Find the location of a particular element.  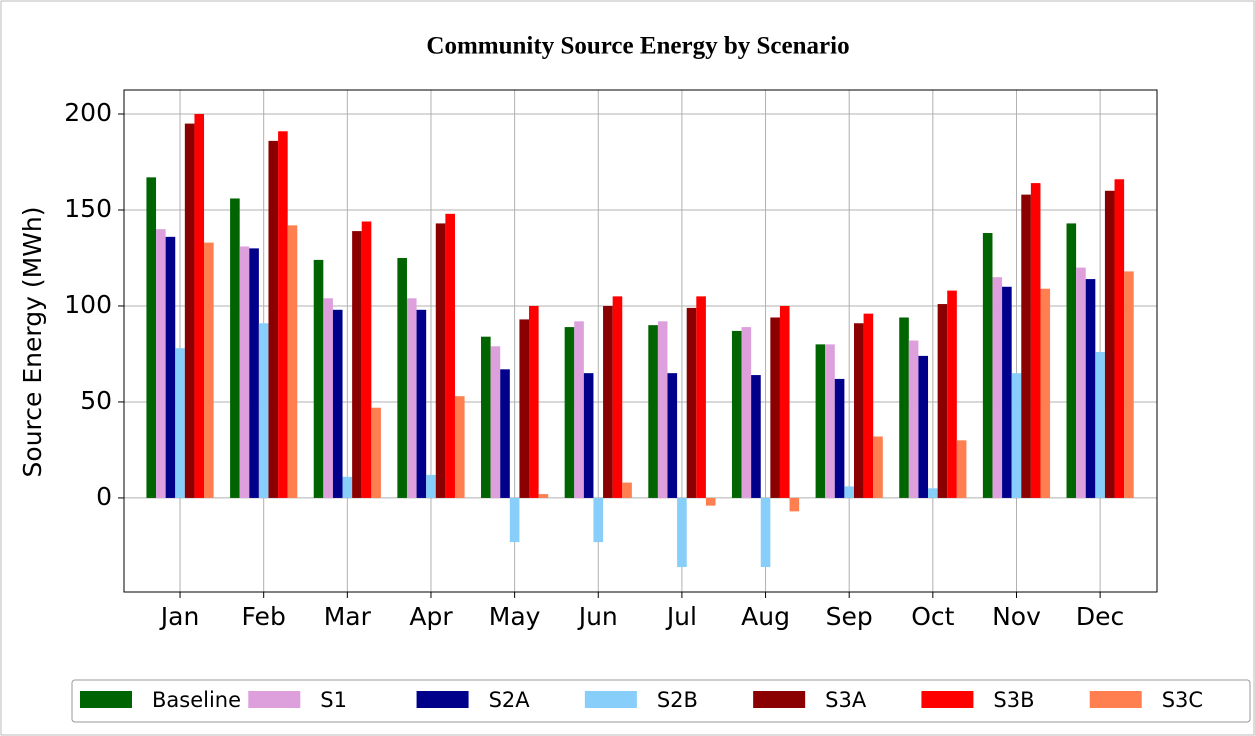

chart-title: Community Source Energy by Scenario is located at coordinates (637, 46).